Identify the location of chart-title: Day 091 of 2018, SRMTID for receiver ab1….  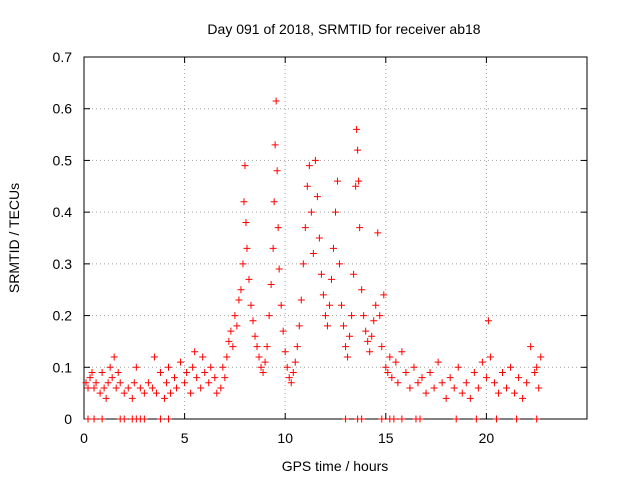
(343, 29).